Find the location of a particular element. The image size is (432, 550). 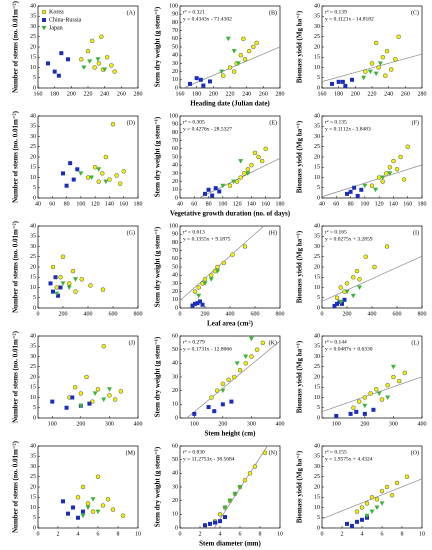

panel-label: (G) is located at coordinates (131, 232).